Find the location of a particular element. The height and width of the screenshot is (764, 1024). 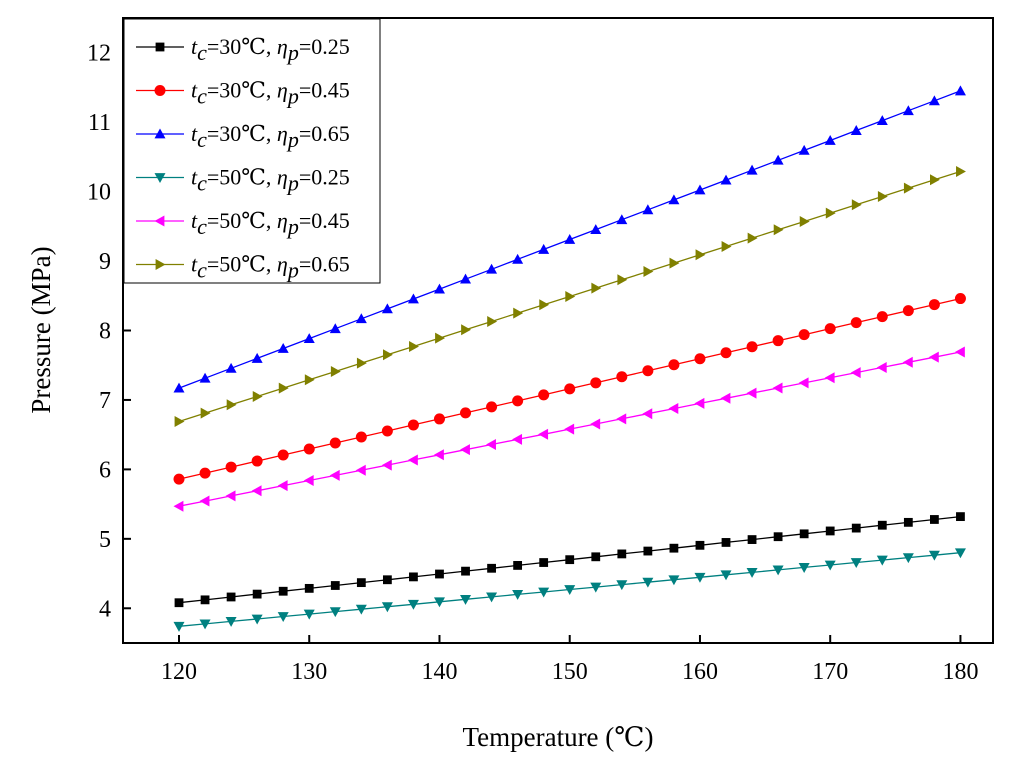

y-tick-label: 10 is located at coordinates (99, 193).